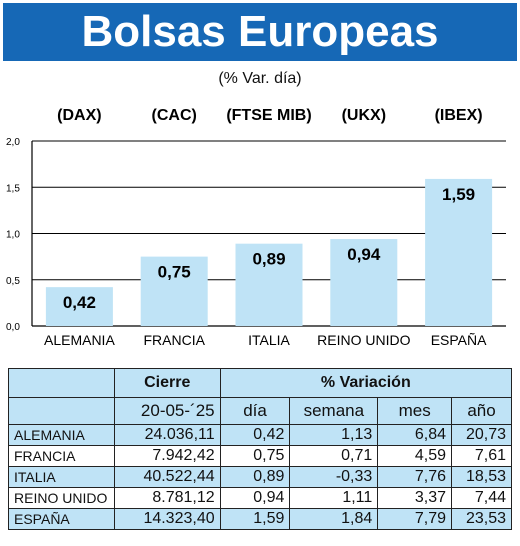  Describe the element at coordinates (269, 340) in the screenshot. I see `x-tick-label: ITALIA` at that location.